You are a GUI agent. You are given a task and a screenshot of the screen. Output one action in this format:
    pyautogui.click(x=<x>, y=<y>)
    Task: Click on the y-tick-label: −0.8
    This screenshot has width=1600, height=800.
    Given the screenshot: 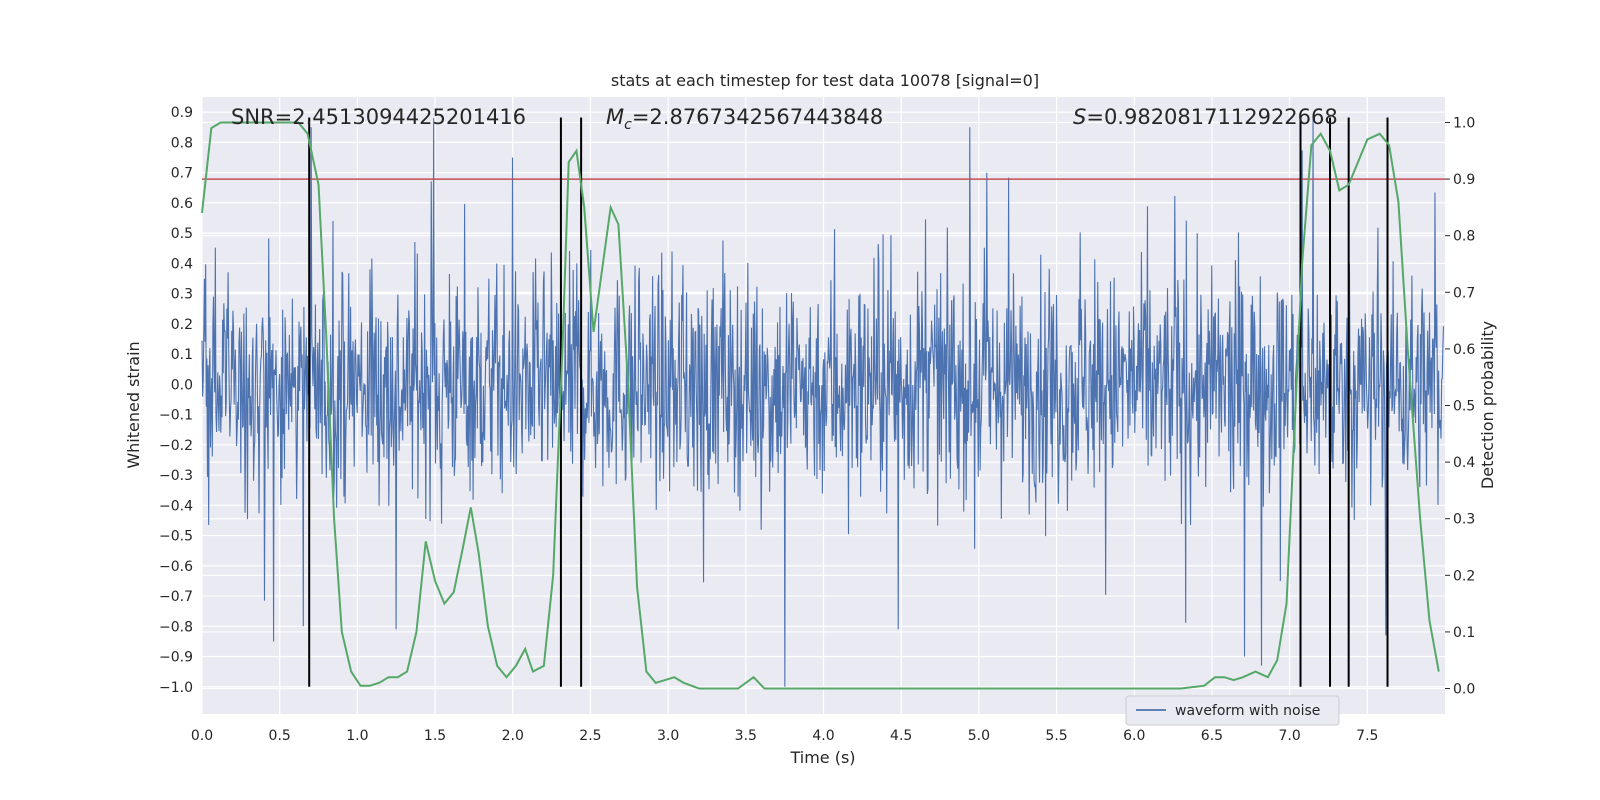 What is the action you would take?
    pyautogui.click(x=176, y=627)
    